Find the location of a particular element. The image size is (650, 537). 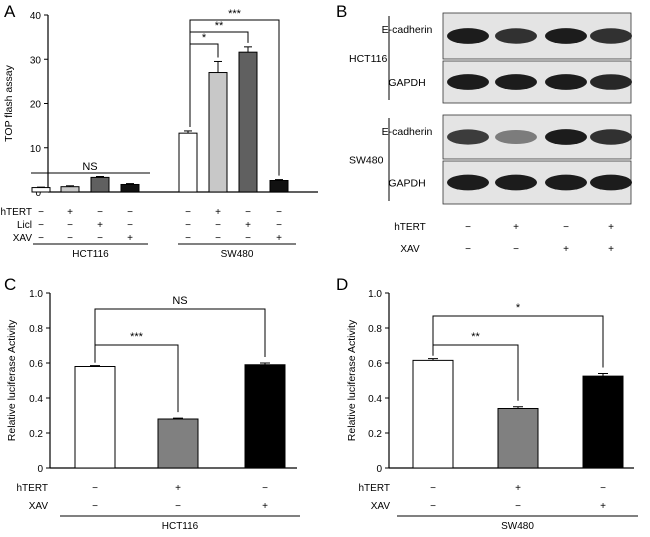

y-tick-label: 30 is located at coordinates (36, 60).